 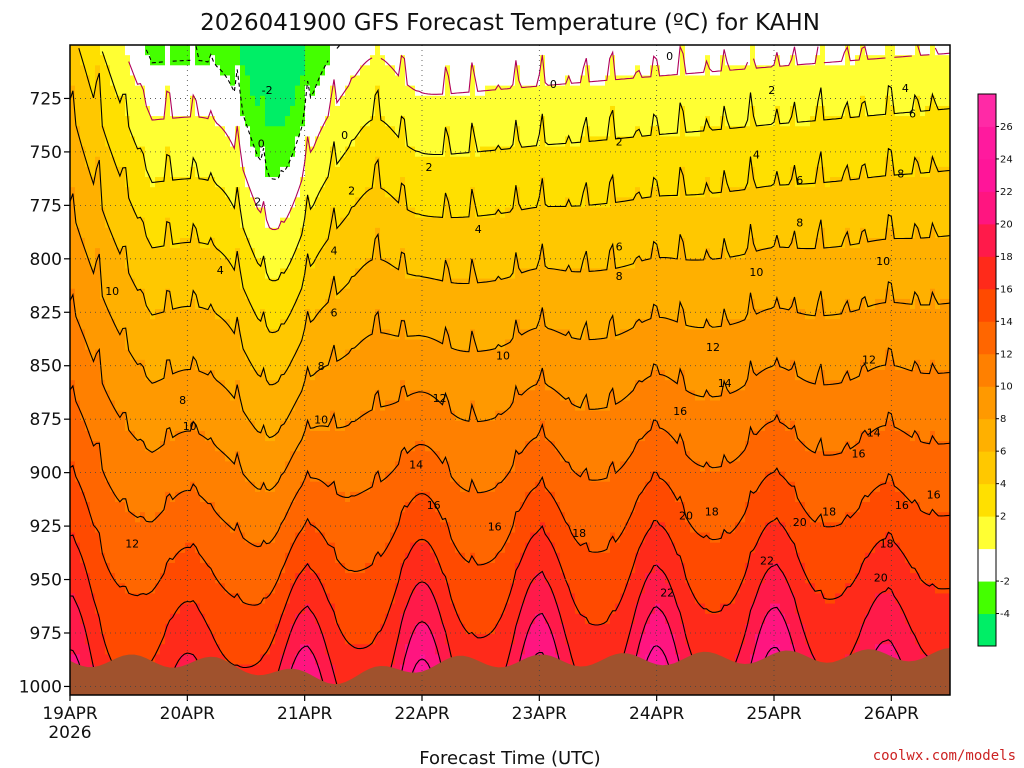 I want to click on credit-link: coolwx.com/models, so click(x=944, y=756).